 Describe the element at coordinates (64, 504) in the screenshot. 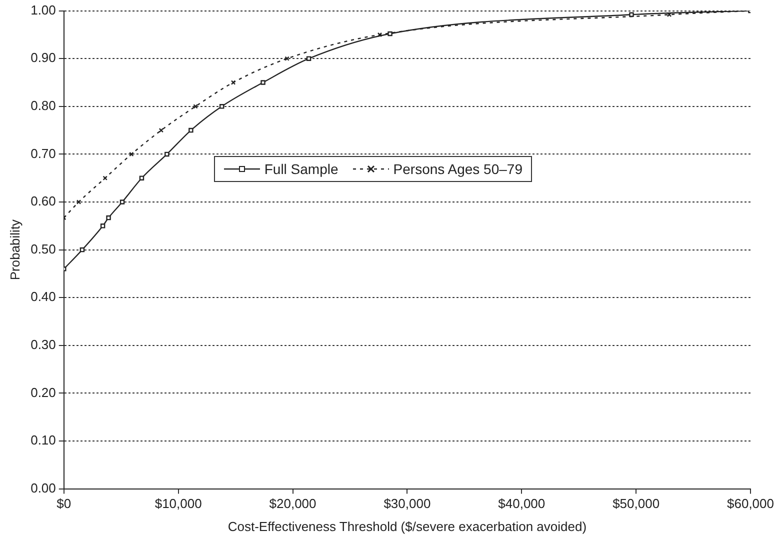

I see `x-tick-label: $0` at that location.